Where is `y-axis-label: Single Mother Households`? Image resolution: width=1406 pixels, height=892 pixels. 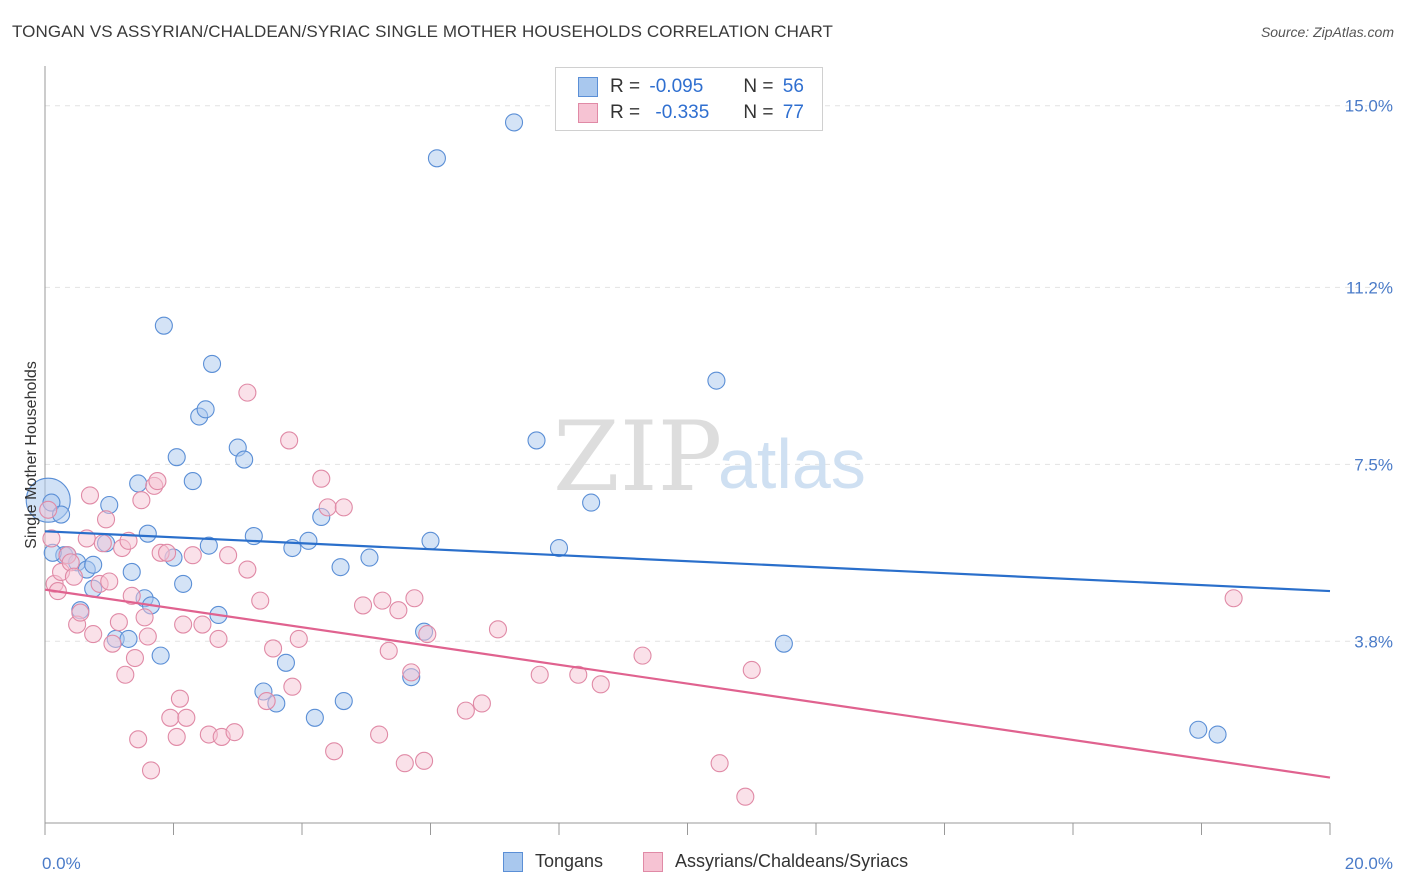
y-axis-label: Single Mother Households is located at coordinates (31, 455).